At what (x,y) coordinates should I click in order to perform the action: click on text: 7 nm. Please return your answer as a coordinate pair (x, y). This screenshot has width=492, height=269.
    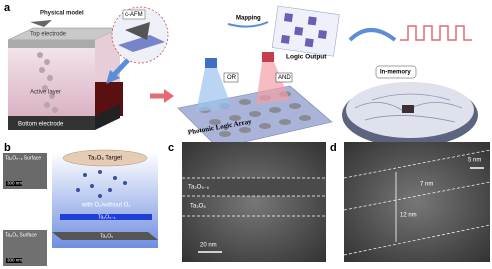
    Looking at the image, I should click on (426, 185).